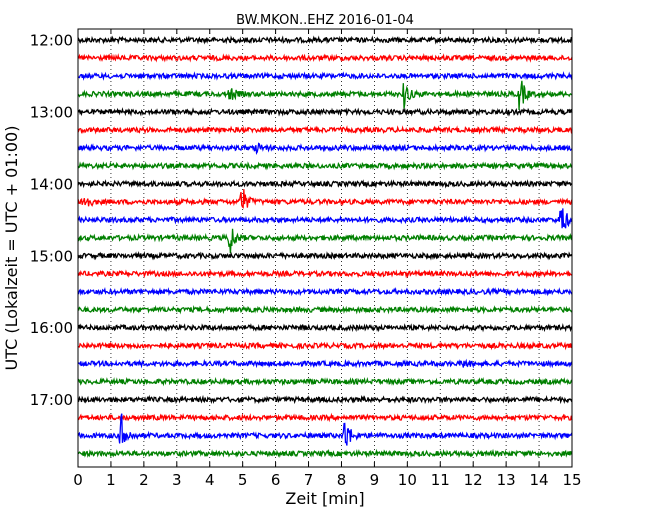  What do you see at coordinates (51, 328) in the screenshot?
I see `y-tick-label: 16:00` at bounding box center [51, 328].